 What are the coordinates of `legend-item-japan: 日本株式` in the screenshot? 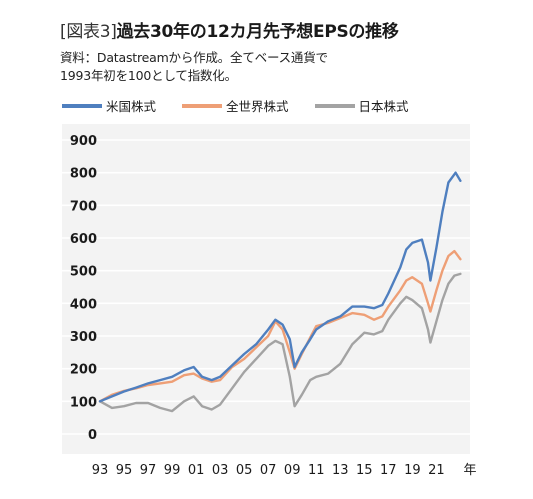 It's located at (361, 105).